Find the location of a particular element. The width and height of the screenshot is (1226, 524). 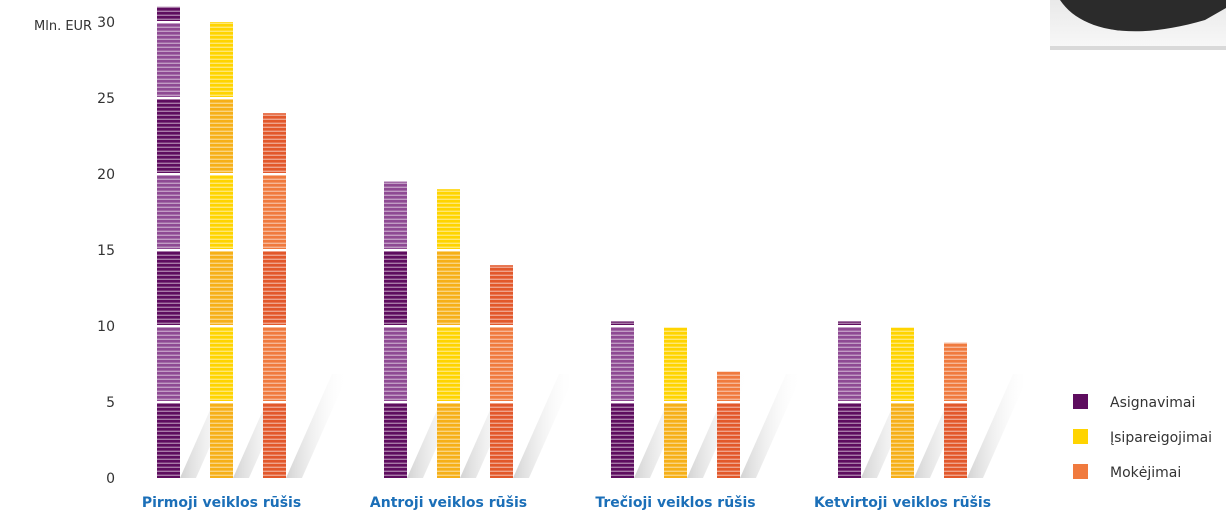

legend-label: Asignavimai is located at coordinates (1152, 403).